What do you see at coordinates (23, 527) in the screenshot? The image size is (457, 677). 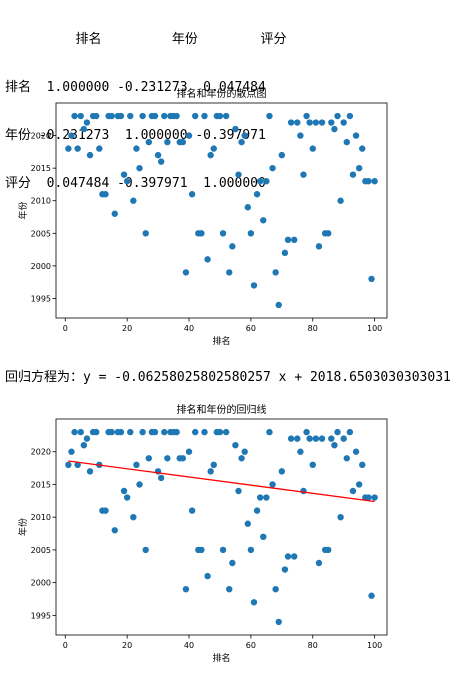 I see `y-axis-label: 年份` at bounding box center [23, 527].